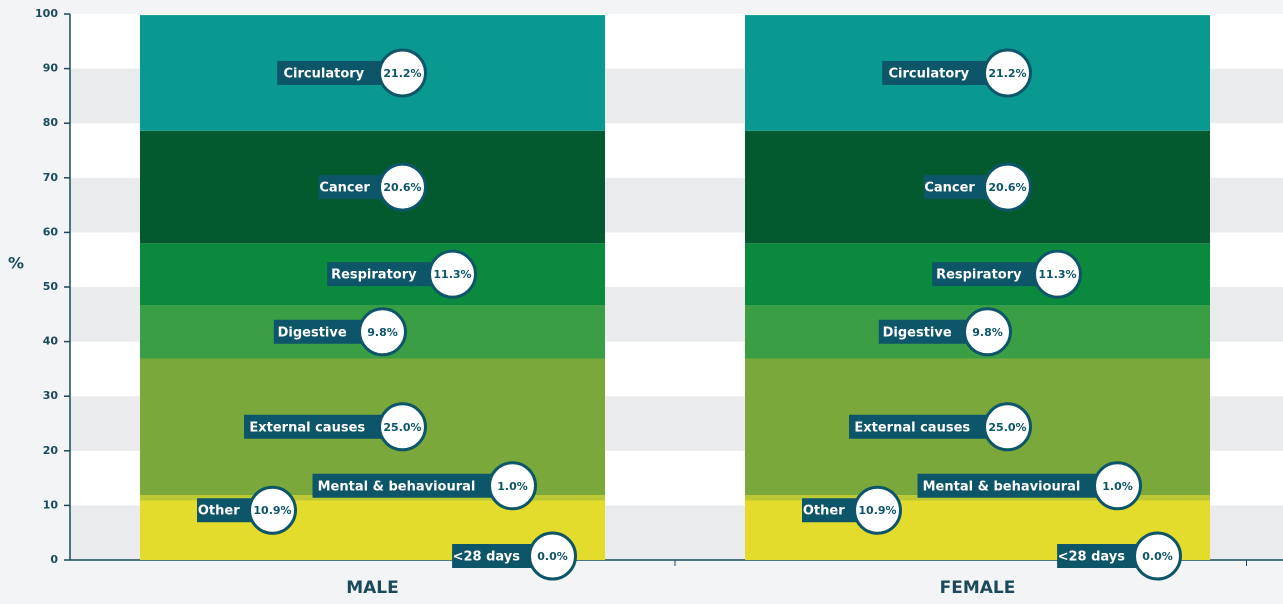 Image resolution: width=1283 pixels, height=604 pixels. I want to click on y-tick-label: 90, so click(51, 68).